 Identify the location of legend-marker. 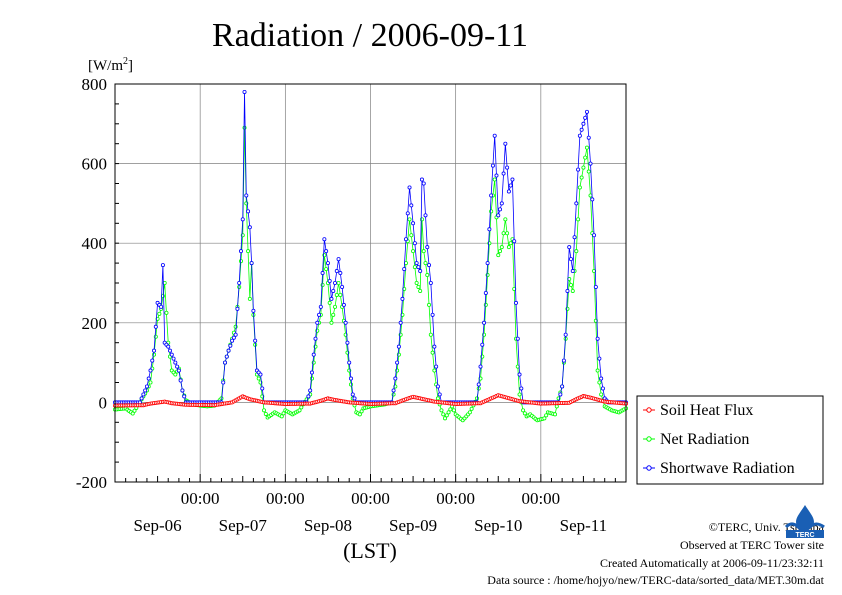
(649, 410).